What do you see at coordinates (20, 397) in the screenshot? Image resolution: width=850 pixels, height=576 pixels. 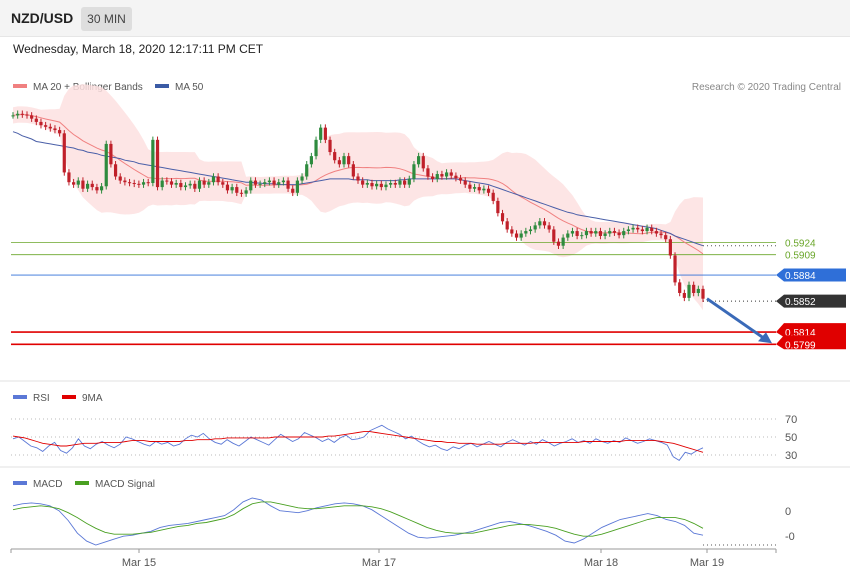 I see `rsi-legend-swatch` at bounding box center [20, 397].